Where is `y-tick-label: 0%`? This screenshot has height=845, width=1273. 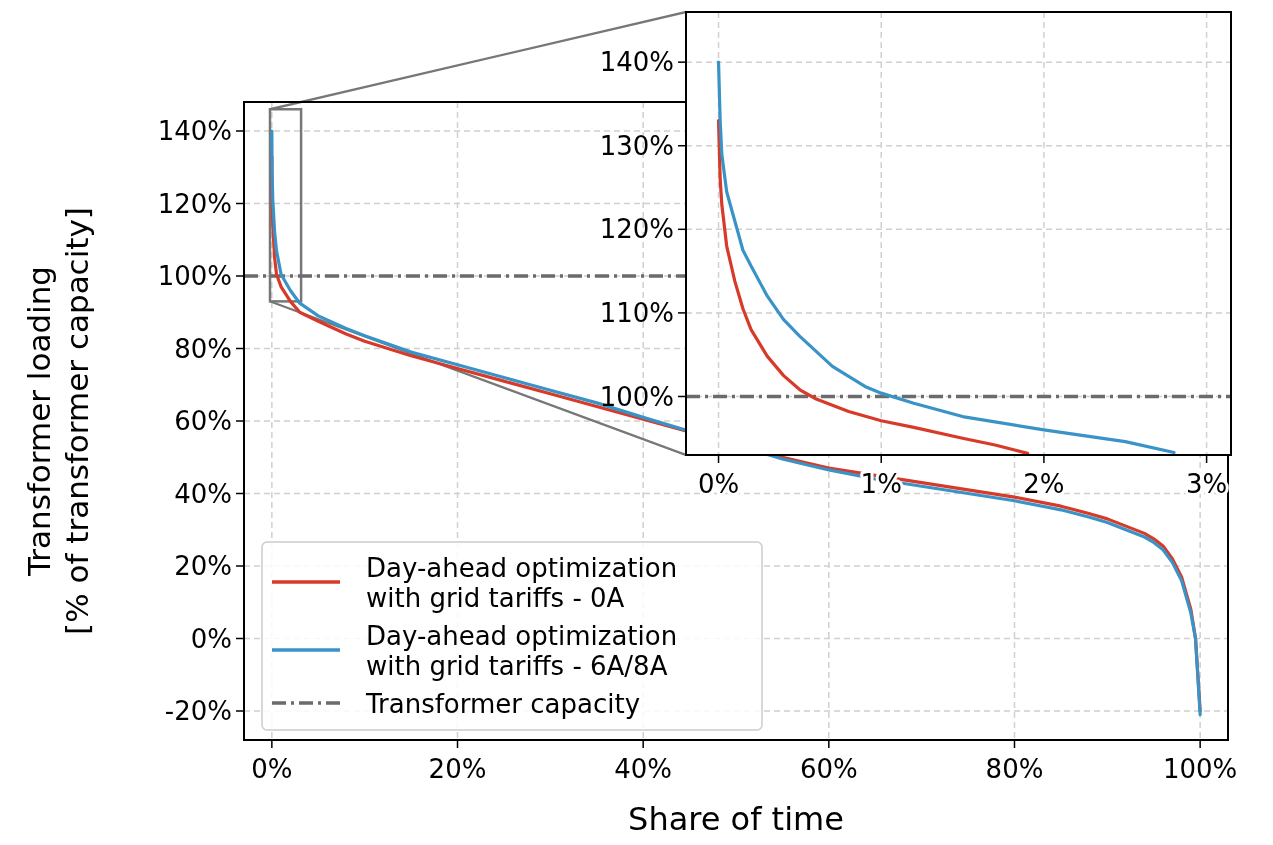
y-tick-label: 0% is located at coordinates (211, 638).